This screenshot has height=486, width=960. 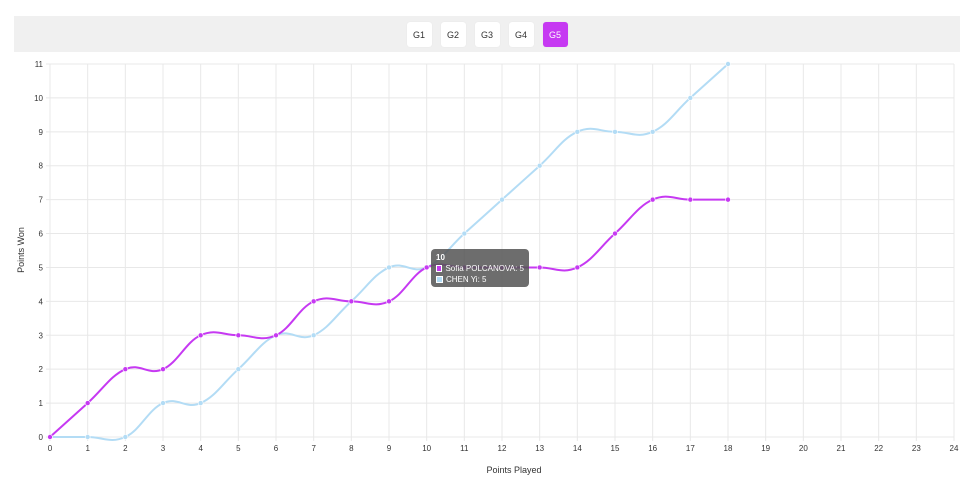 I want to click on x-tick-label: 24, so click(x=954, y=448).